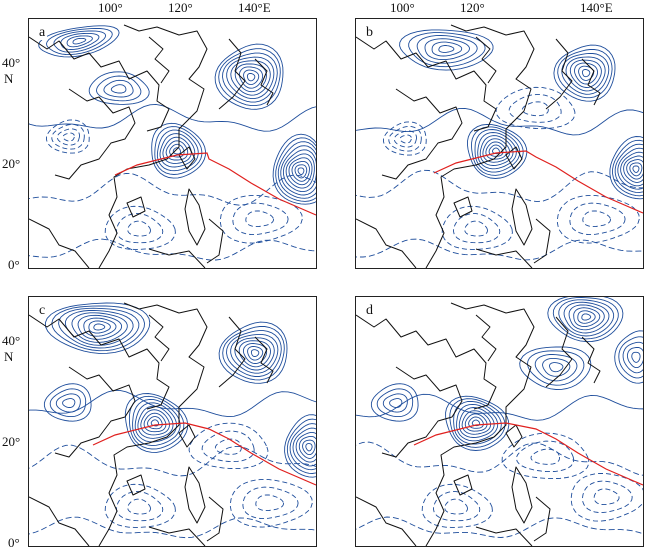  I want to click on b-typhoon-track, so click(538, 182).